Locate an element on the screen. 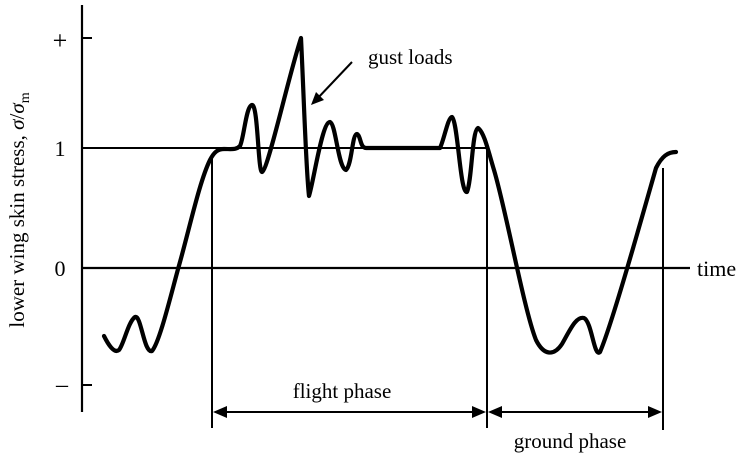 This screenshot has width=744, height=456. x-axis-label: time is located at coordinates (716, 268).